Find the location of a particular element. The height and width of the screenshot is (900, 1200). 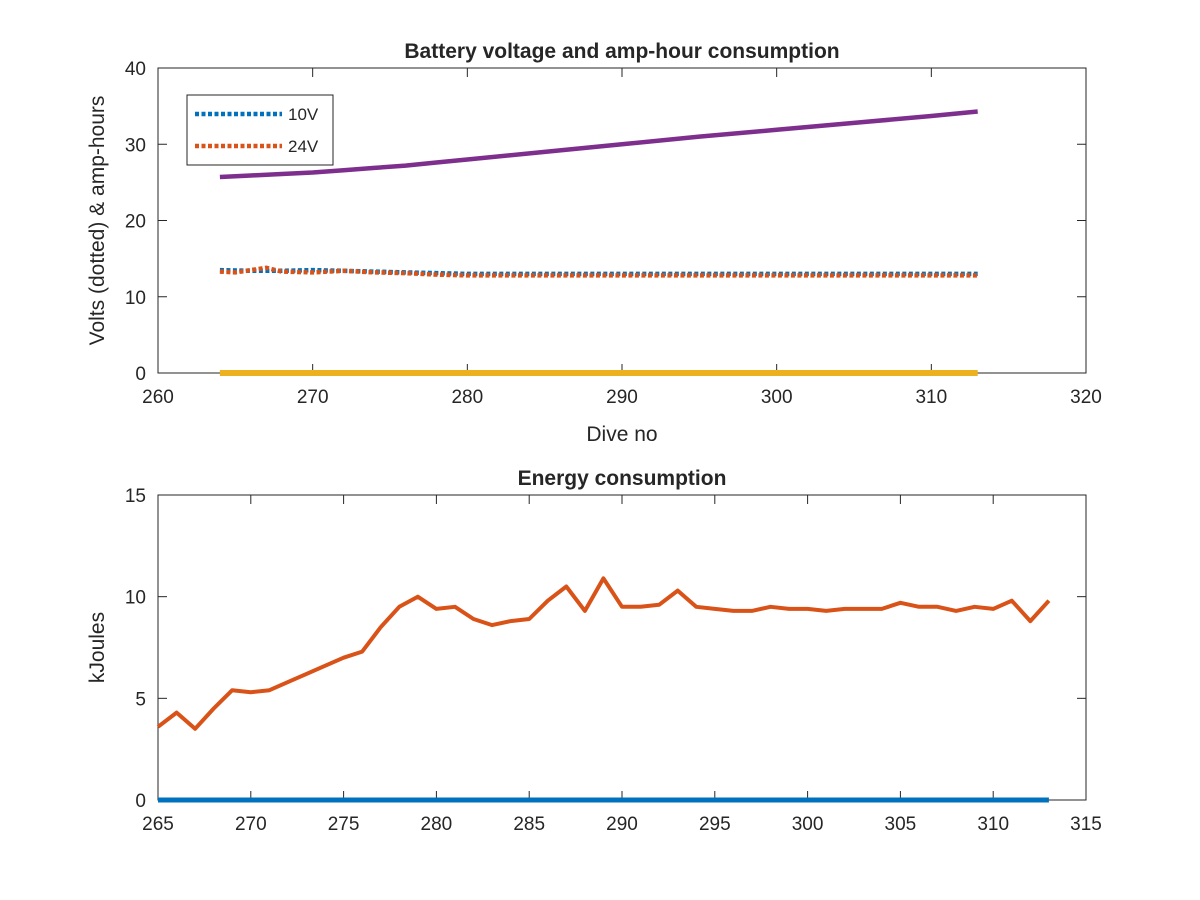

x-tick-label: 315 is located at coordinates (1086, 824).